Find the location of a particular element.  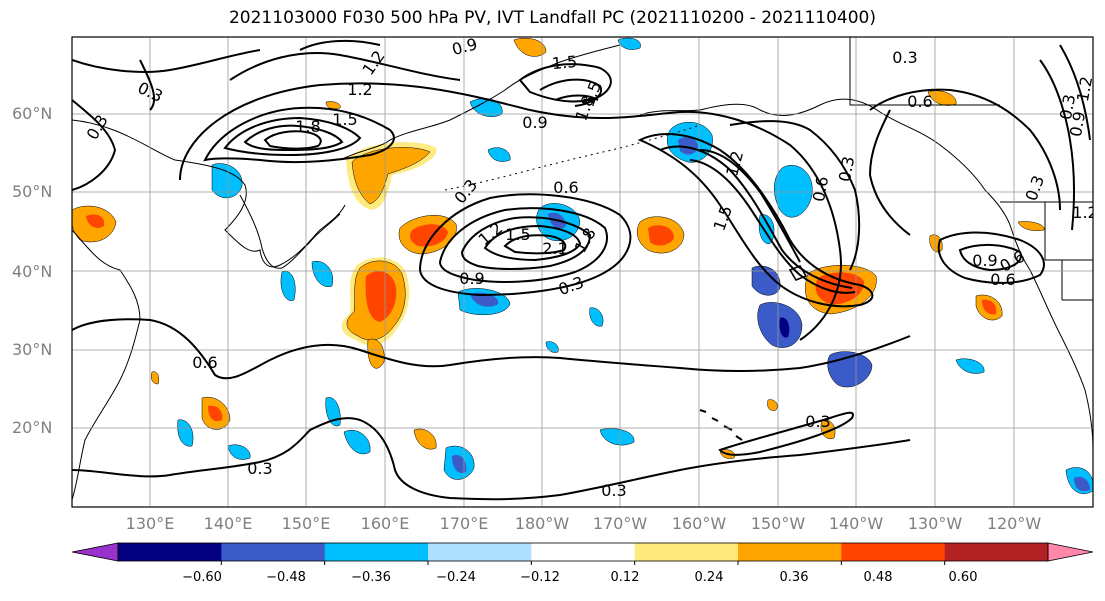

colorbar-tick-label: −0.12 is located at coordinates (540, 577).